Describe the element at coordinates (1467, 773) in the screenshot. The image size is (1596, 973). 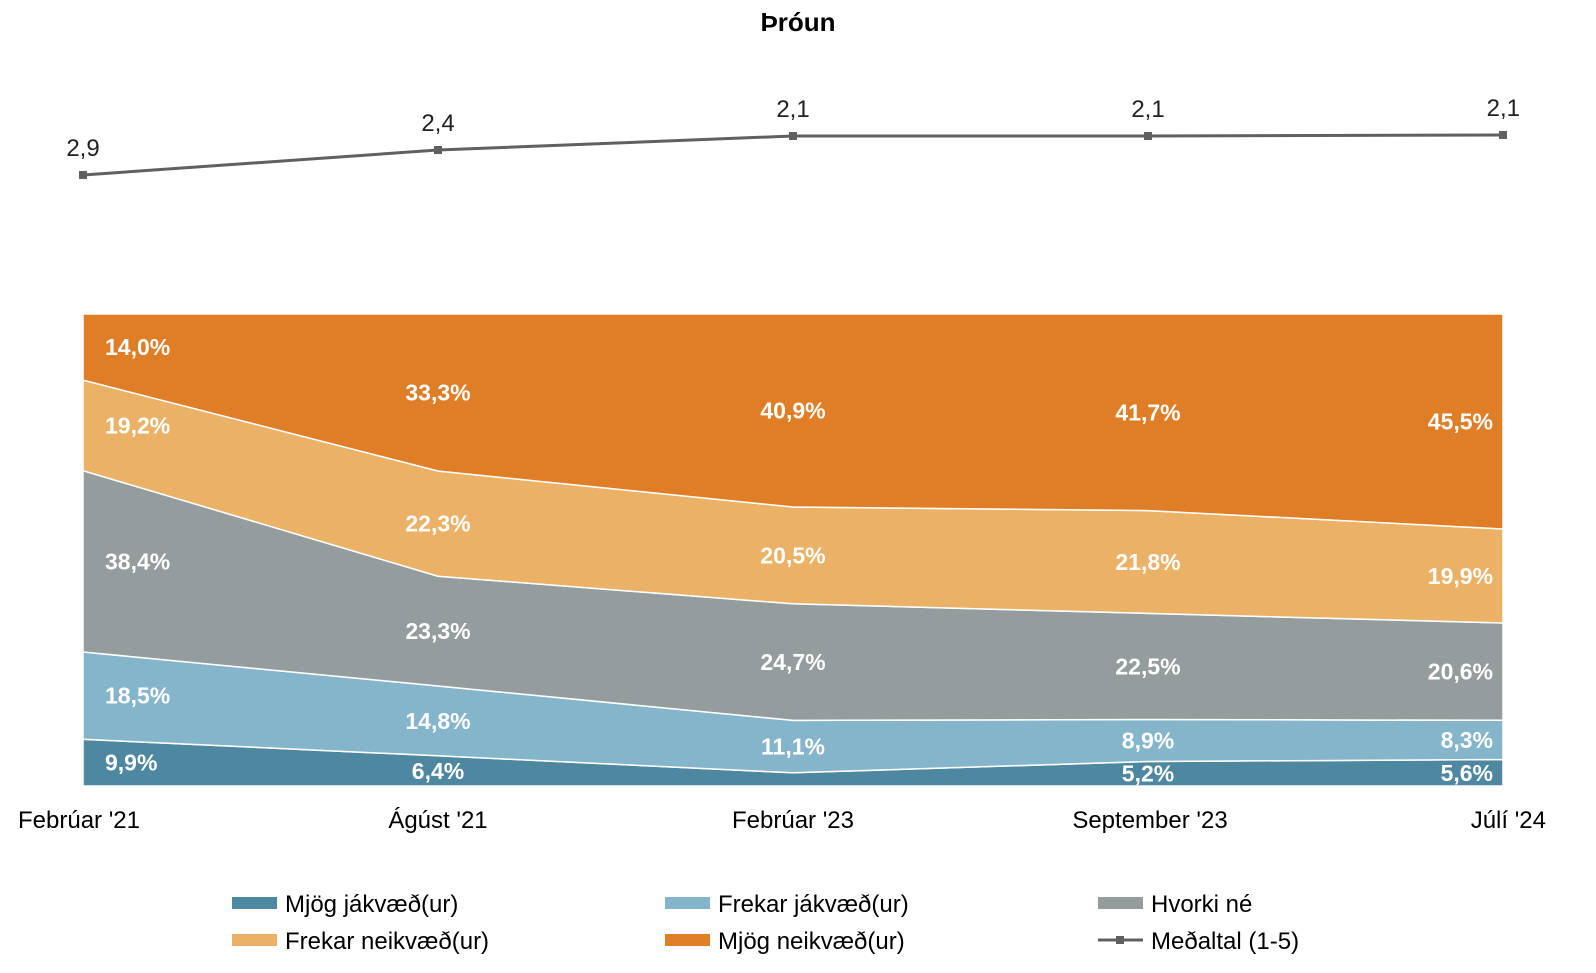
I see `pct-label-mjog-jakv-ur-4: 5,6%` at that location.